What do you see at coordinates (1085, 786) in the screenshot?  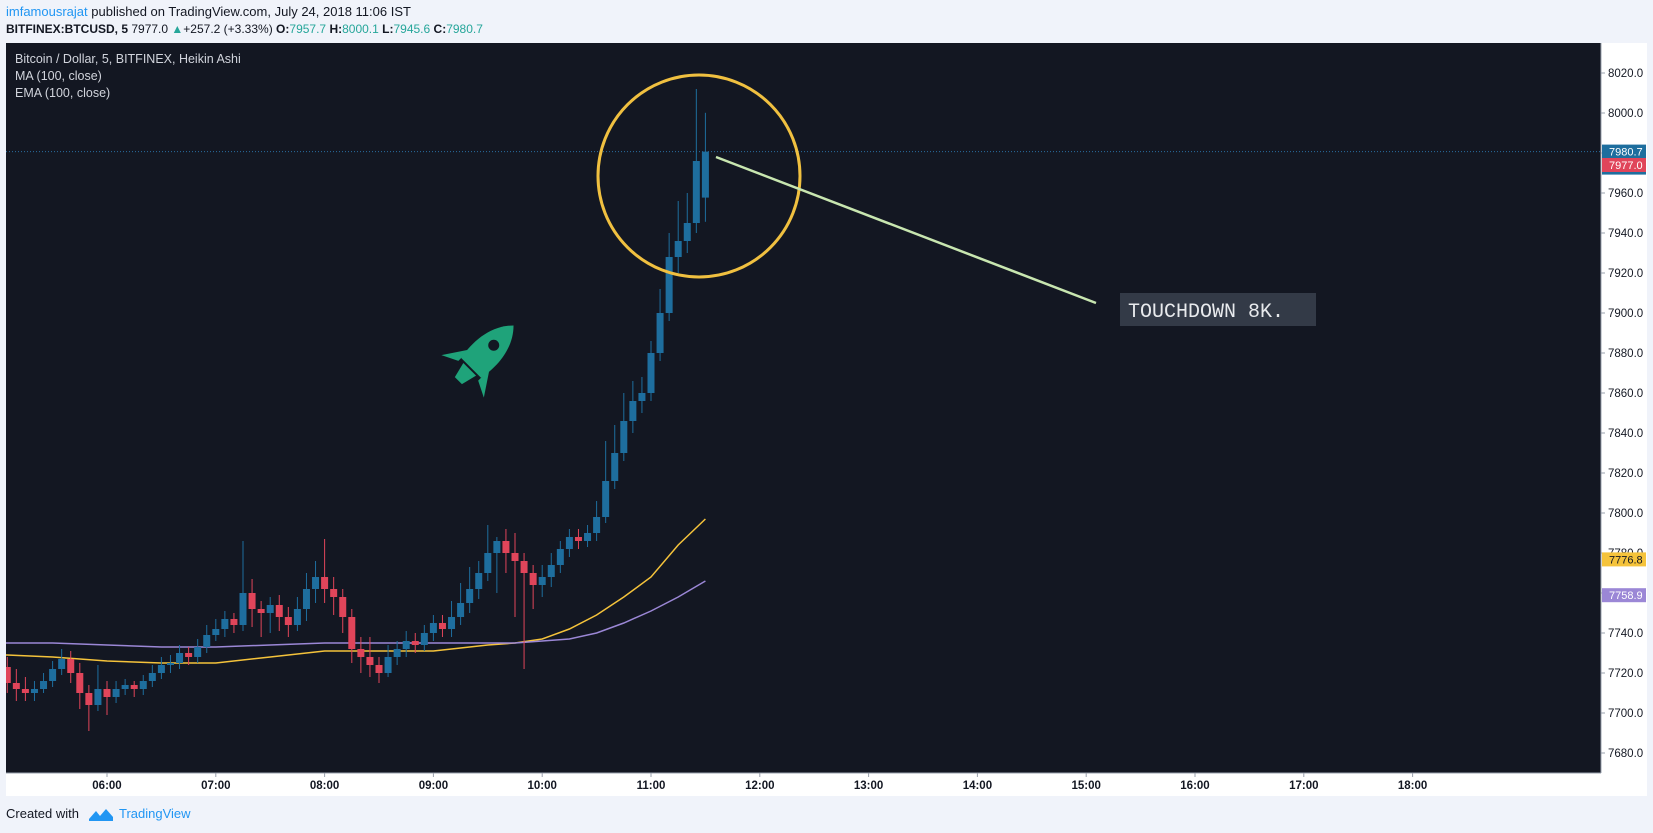 I see `x-tick-label: 15:00` at bounding box center [1085, 786].